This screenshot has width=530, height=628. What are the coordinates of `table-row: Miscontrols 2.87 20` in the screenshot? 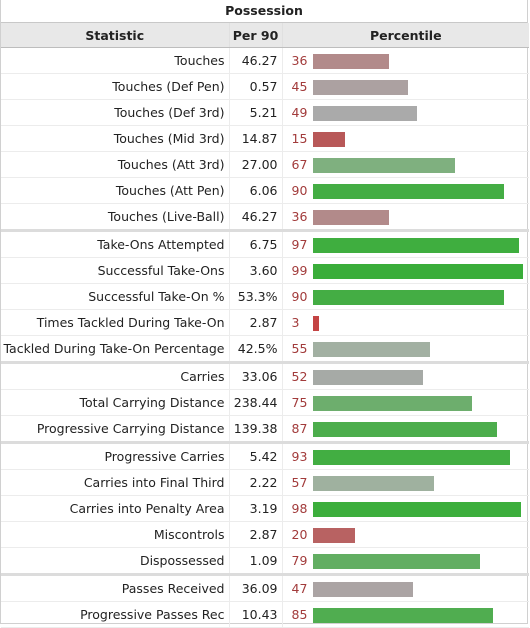 It's located at (265, 534).